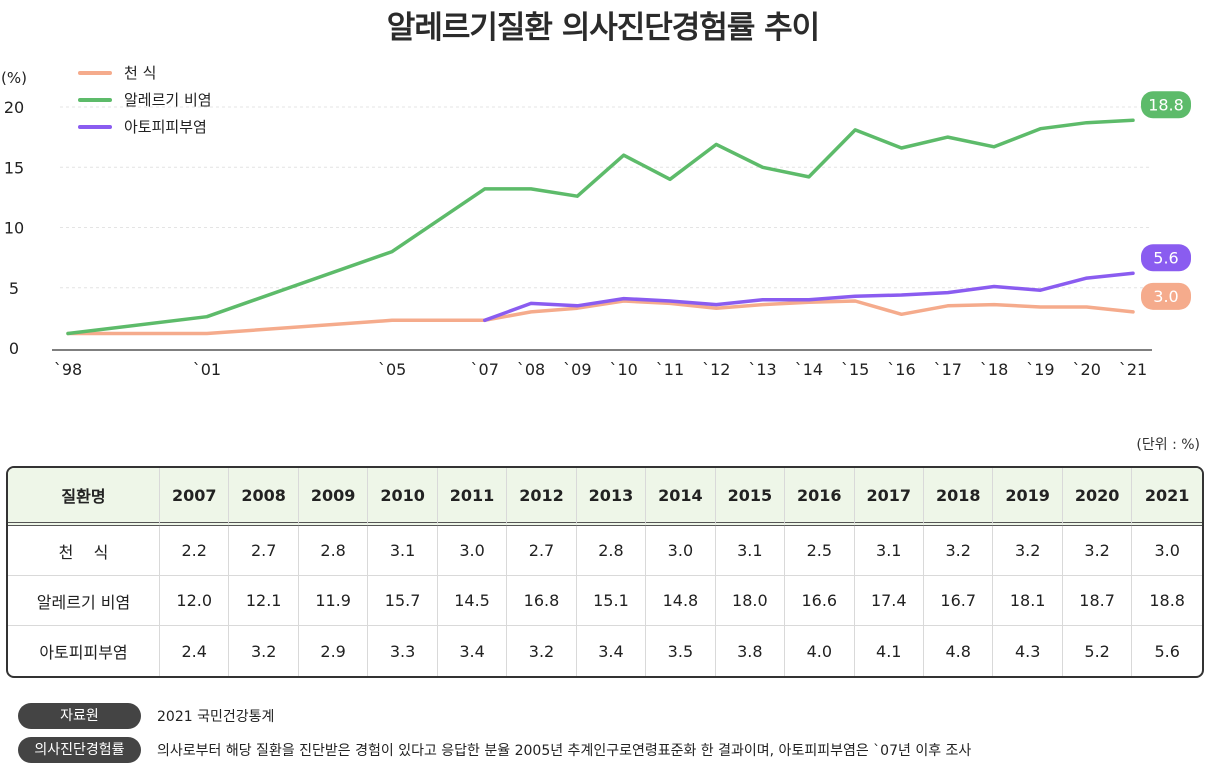  What do you see at coordinates (809, 369) in the screenshot?
I see `x-tick-label: `14` at bounding box center [809, 369].